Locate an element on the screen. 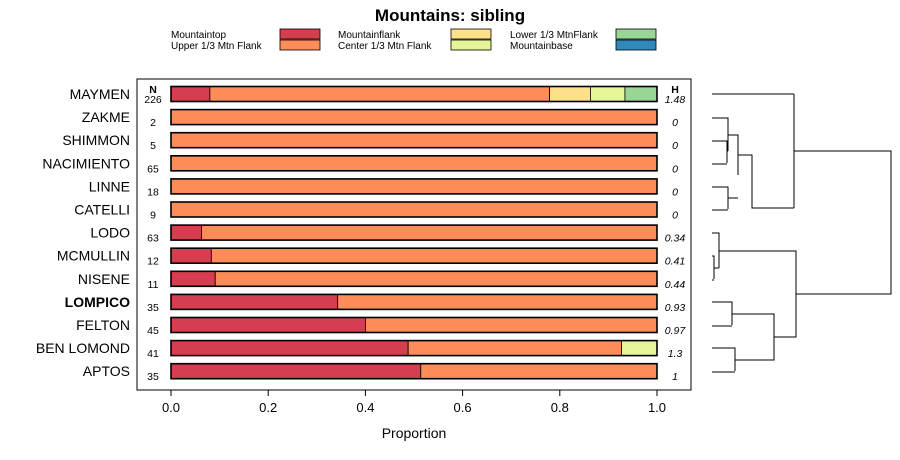 The width and height of the screenshot is (900, 460). h-value-mcmullin: 0.41 is located at coordinates (675, 262).